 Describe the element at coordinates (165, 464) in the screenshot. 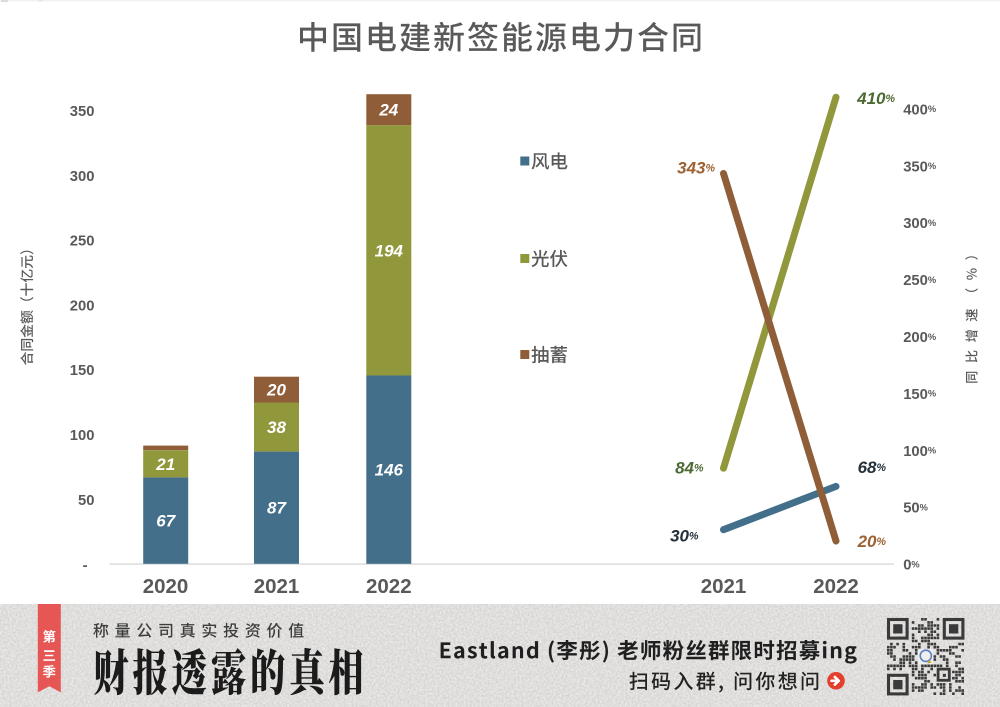

I see `svg-text: 21` at that location.